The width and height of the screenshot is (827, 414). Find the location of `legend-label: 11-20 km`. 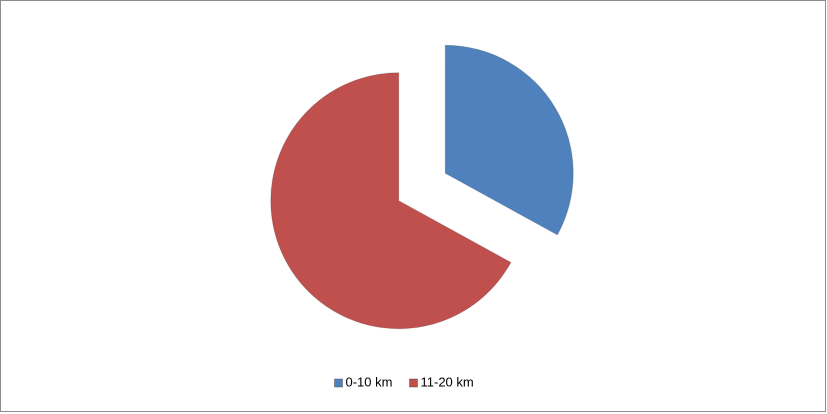

legend-label: 11-20 km is located at coordinates (447, 381).